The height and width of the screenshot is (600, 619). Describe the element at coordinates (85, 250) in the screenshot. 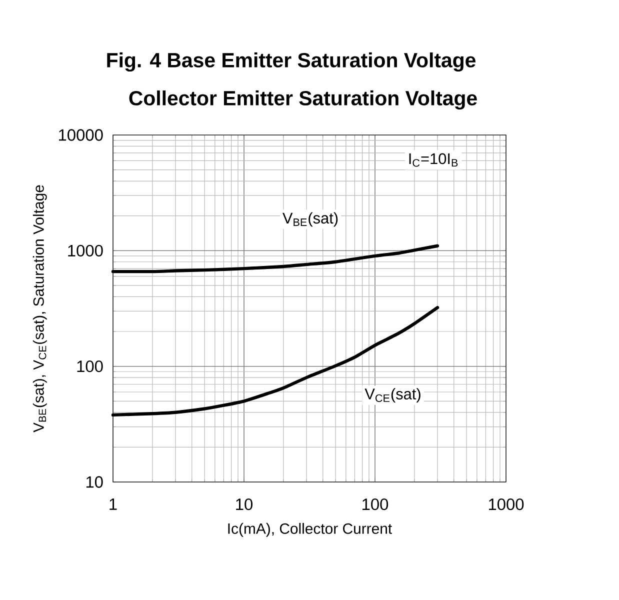

I see `y-tick-label: 1000` at that location.